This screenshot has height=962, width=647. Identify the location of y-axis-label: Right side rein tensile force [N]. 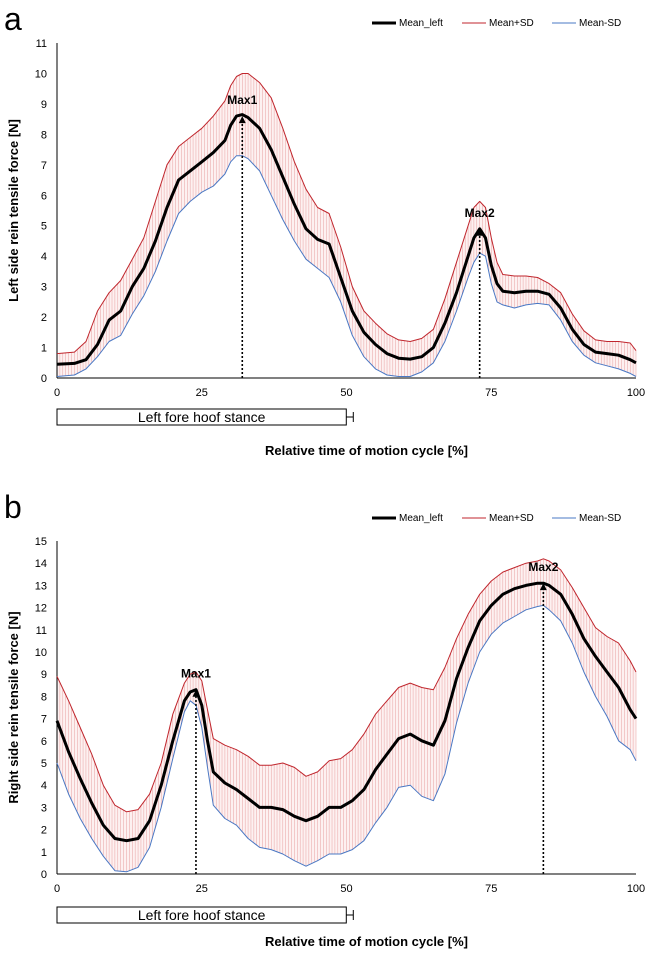
(13, 707).